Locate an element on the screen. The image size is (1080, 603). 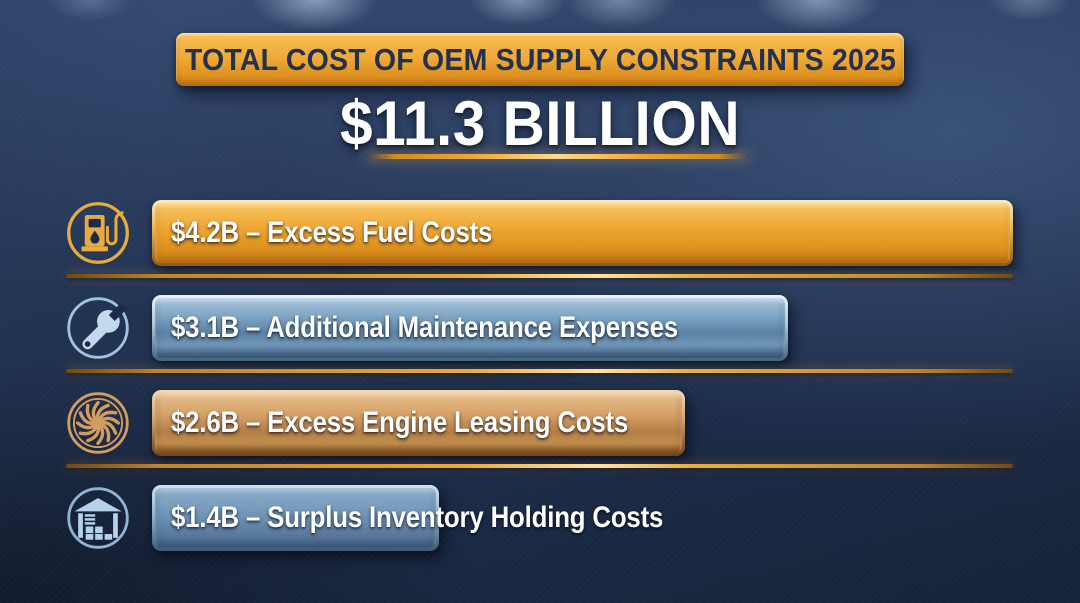
bar-row-maintenance: $3.1B – Additional Maintenance Expenses is located at coordinates (426, 328).